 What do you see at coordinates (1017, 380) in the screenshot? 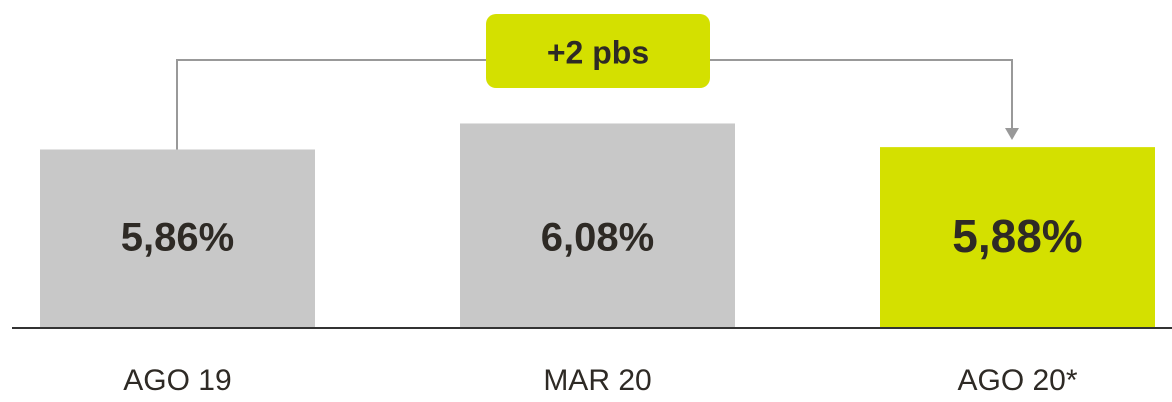
I see `x-tick-label: AGO 20*` at bounding box center [1017, 380].